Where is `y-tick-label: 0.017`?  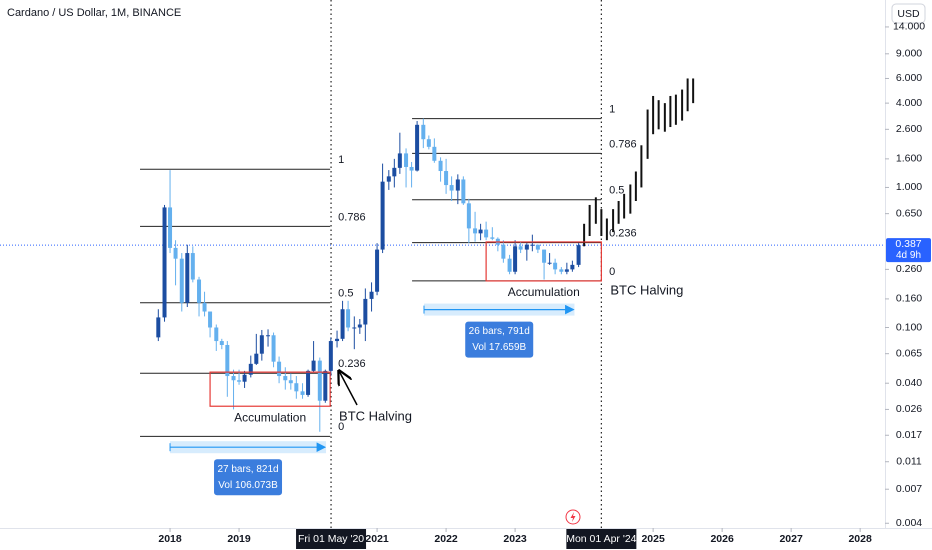
y-tick-label: 0.017 is located at coordinates (909, 435).